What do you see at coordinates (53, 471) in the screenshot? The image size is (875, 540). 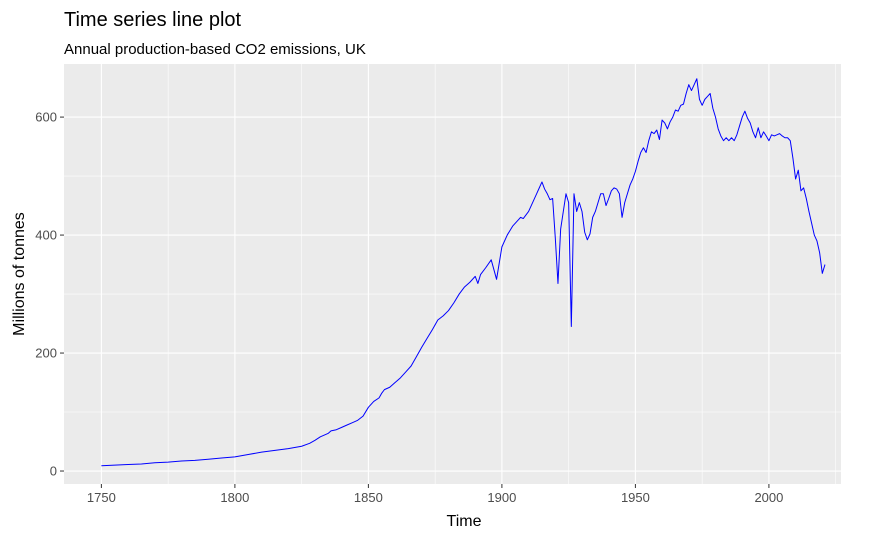 I see `y-tick-label: 0` at bounding box center [53, 471].